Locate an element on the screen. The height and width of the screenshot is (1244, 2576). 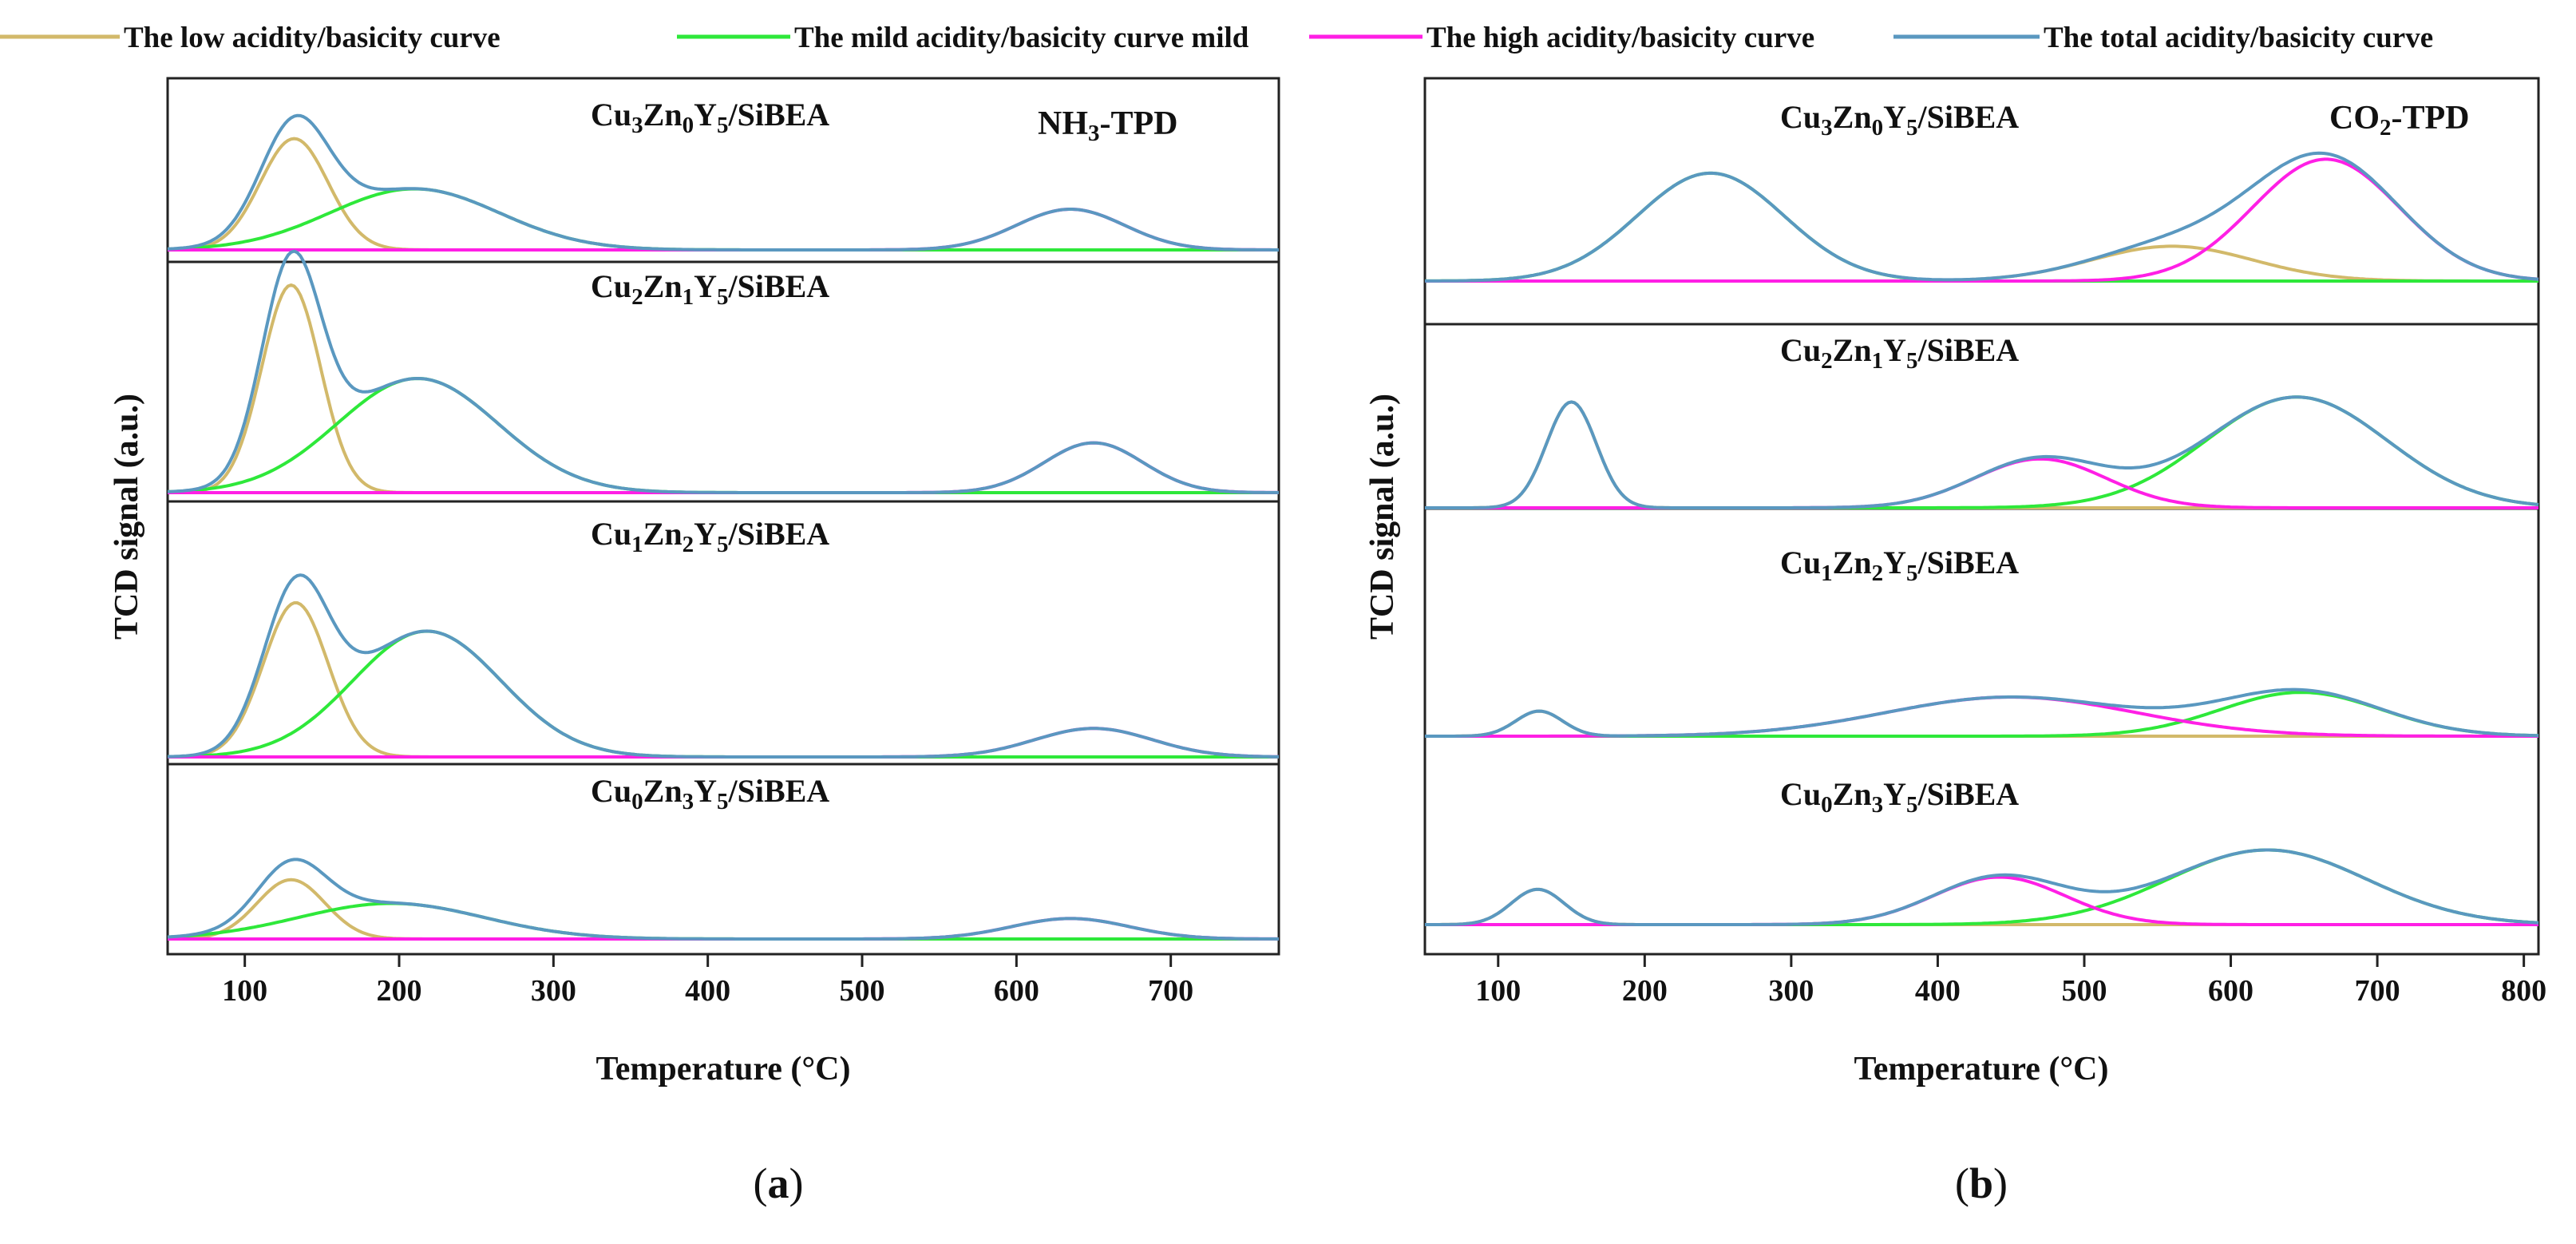
captions: (a) (b) is located at coordinates (1381, 1183).